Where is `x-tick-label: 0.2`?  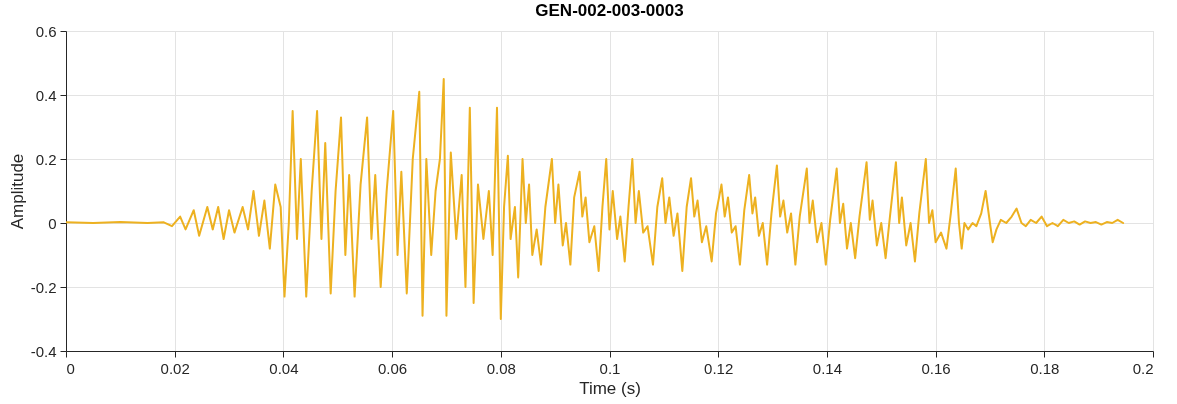
x-tick-label: 0.2 is located at coordinates (1143, 368).